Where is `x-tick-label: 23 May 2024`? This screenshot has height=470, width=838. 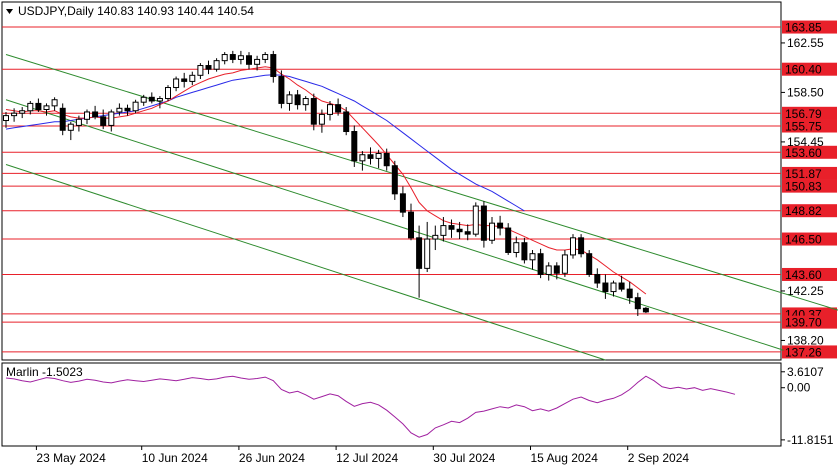
x-tick-label: 23 May 2024 is located at coordinates (71, 458).